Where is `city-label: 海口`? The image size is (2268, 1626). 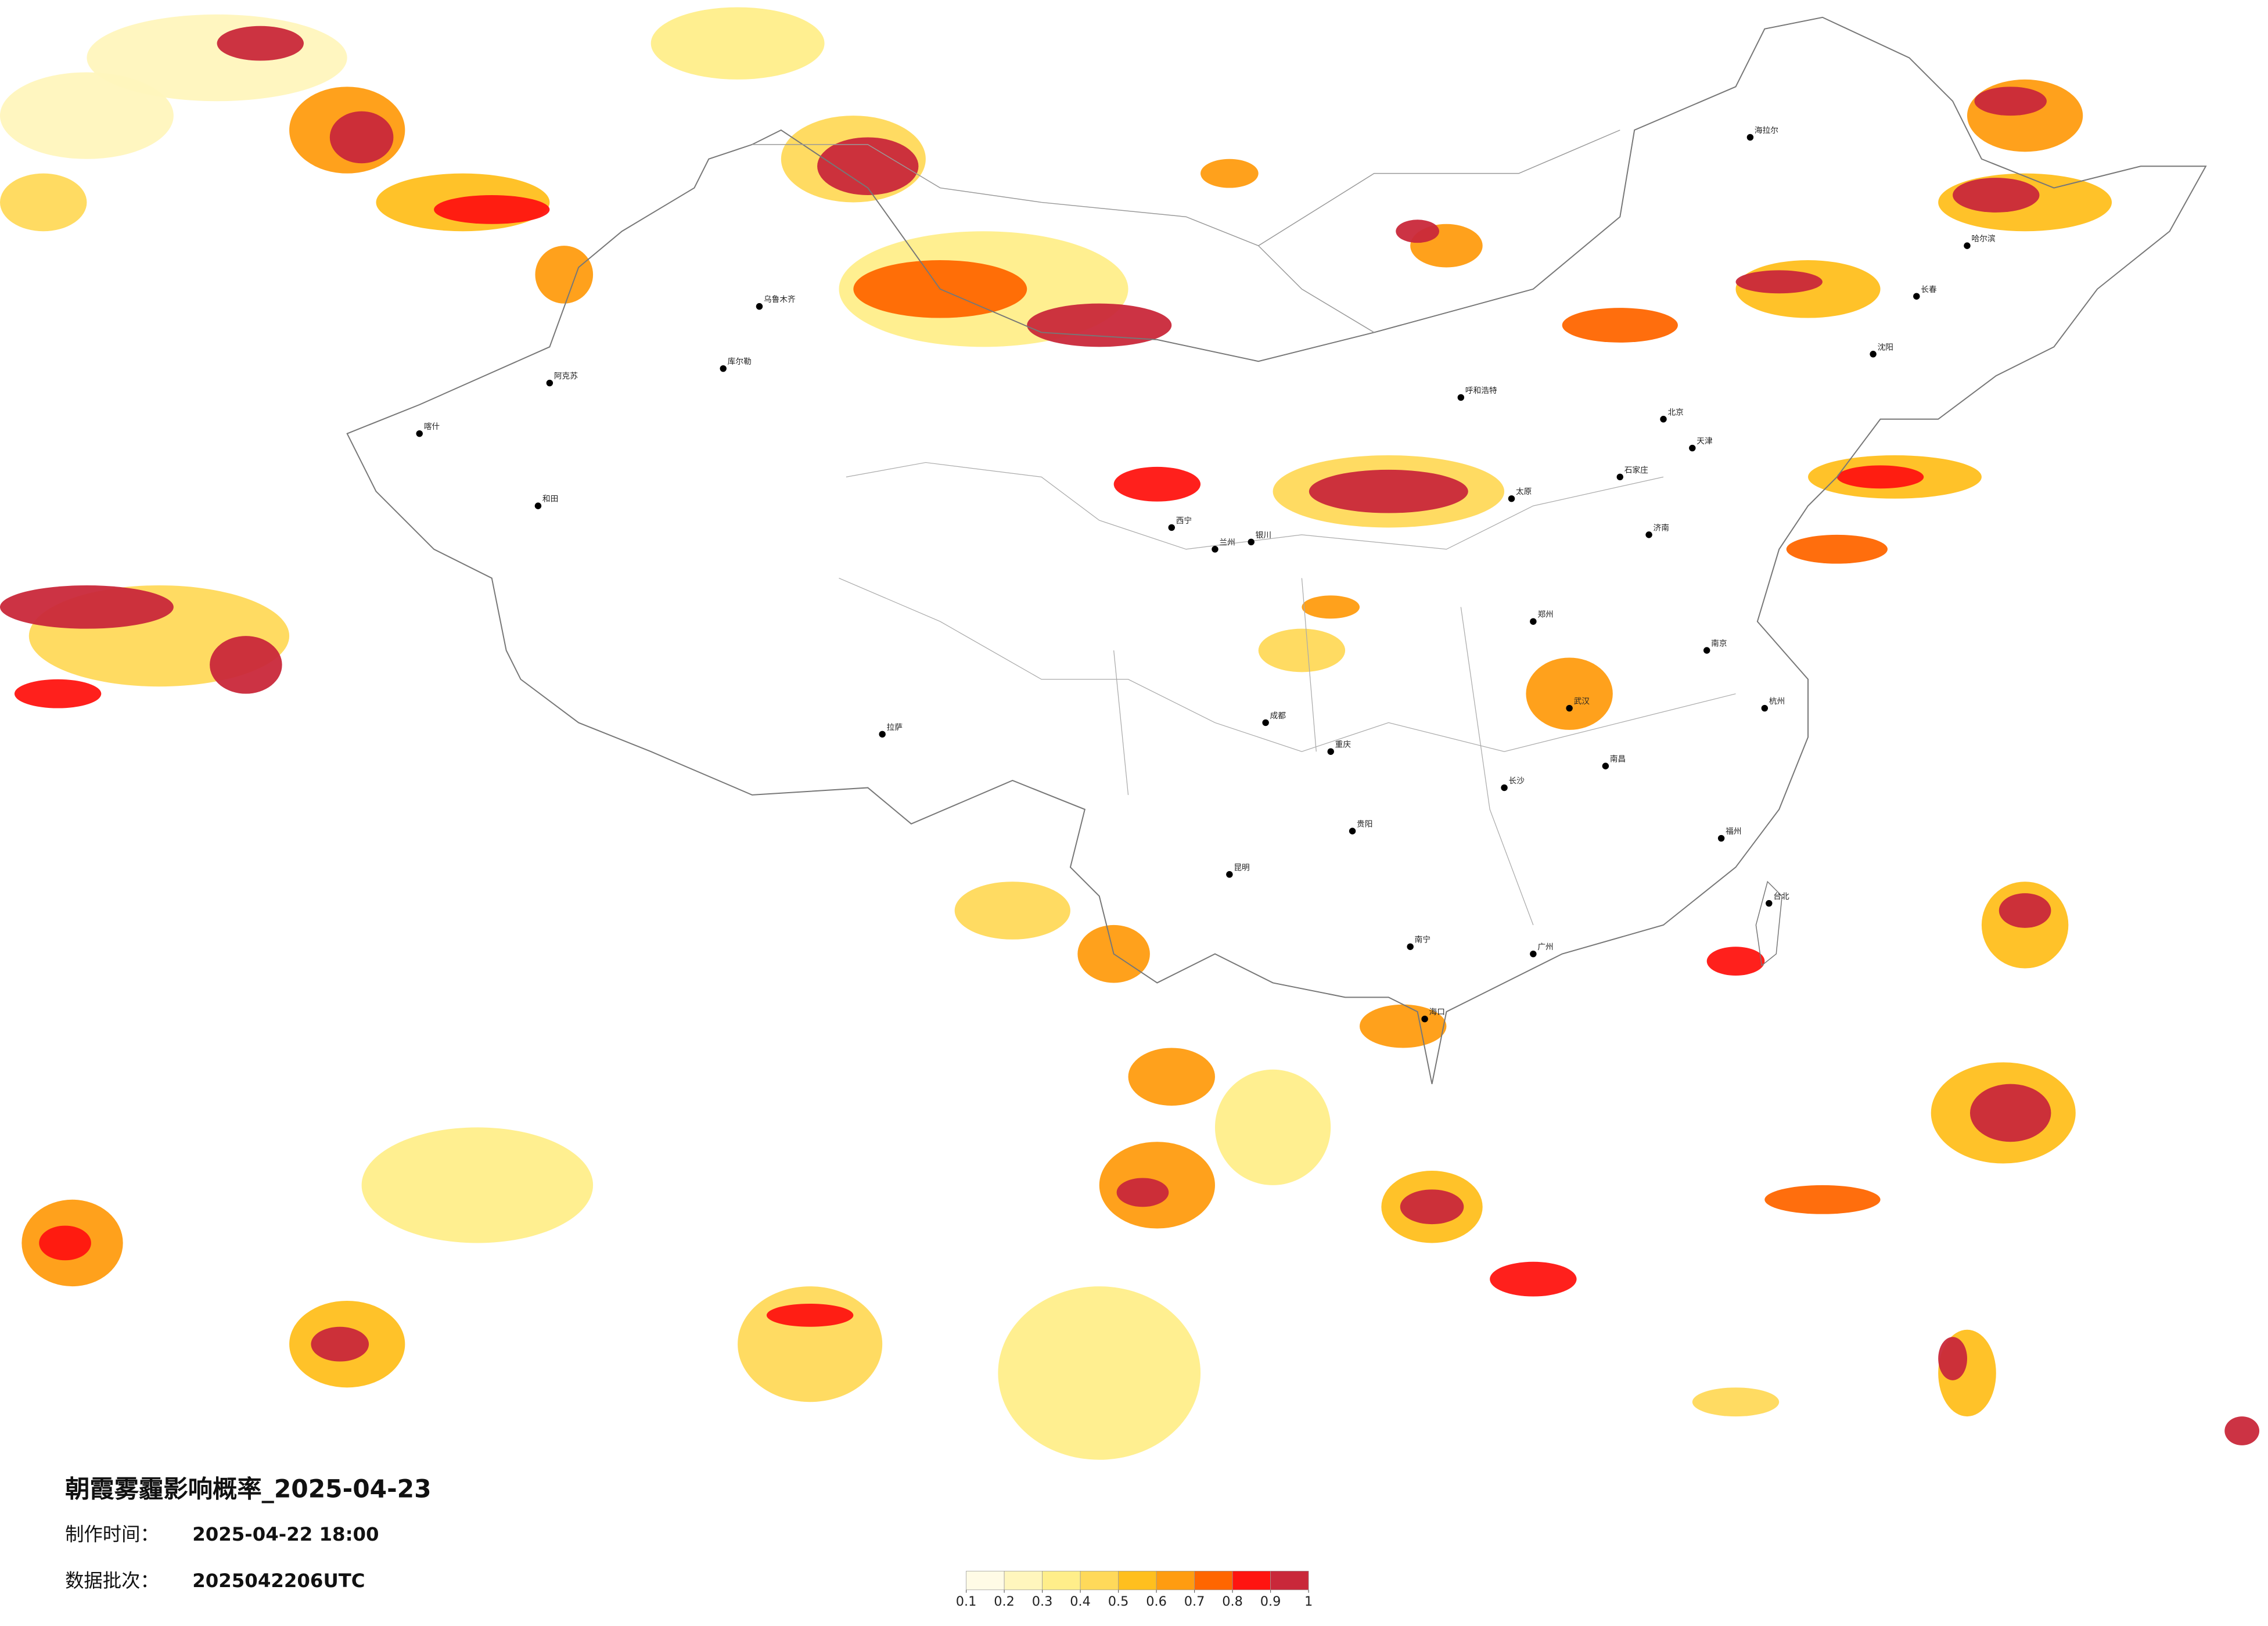
city-label: 海口 is located at coordinates (1437, 1012).